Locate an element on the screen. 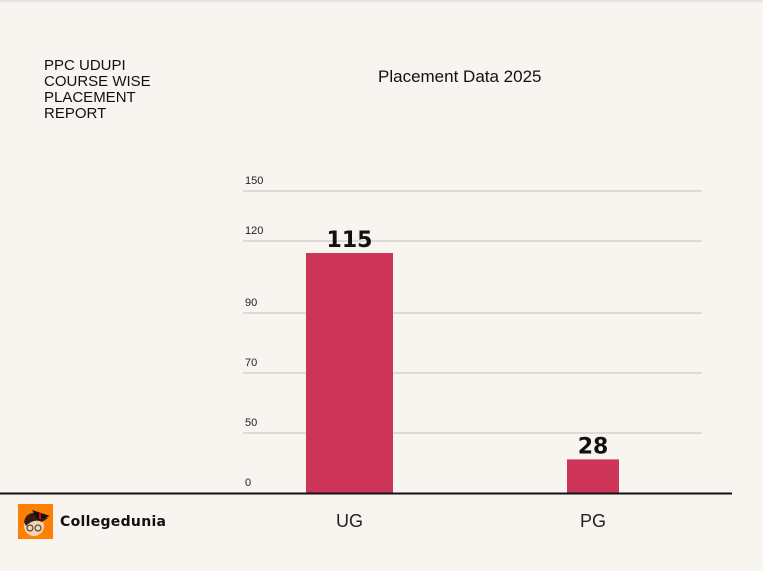 Image resolution: width=763 pixels, height=571 pixels. bar-pg is located at coordinates (593, 476).